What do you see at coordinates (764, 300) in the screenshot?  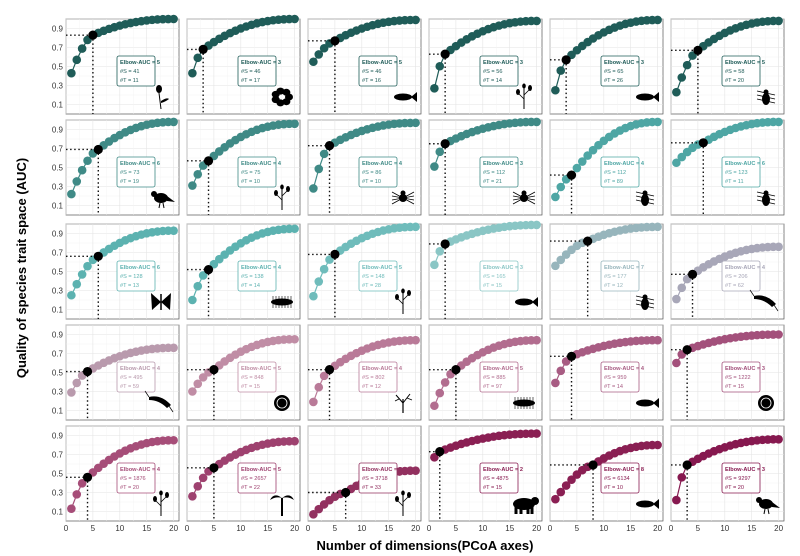 I see `mayfly-icon` at bounding box center [764, 300].